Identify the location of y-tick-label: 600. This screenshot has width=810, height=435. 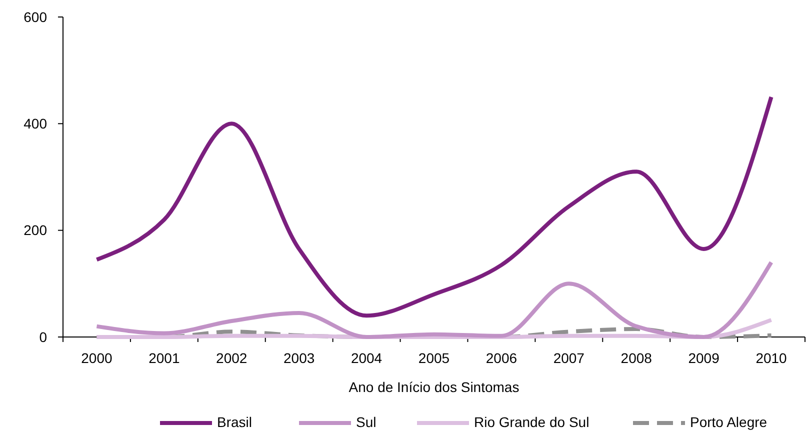
(36, 16).